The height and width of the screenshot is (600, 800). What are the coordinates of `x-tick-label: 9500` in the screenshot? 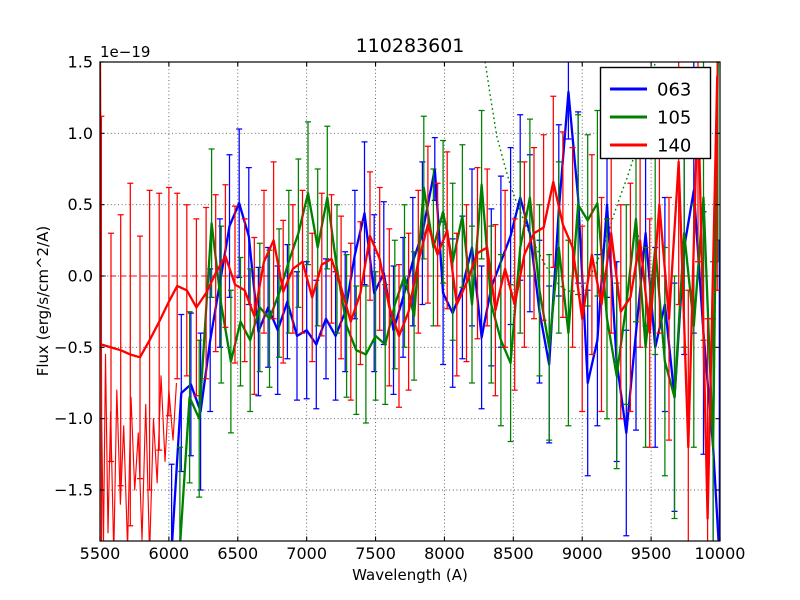 It's located at (651, 553).